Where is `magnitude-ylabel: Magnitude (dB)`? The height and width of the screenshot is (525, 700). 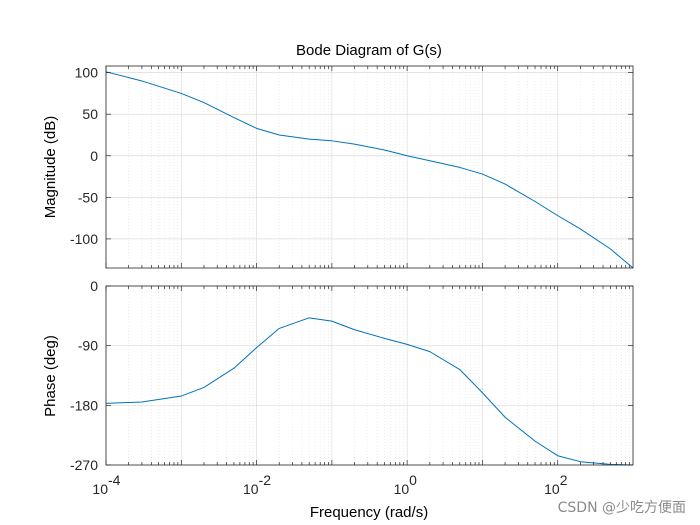 magnitude-ylabel: Magnitude (dB) is located at coordinates (50, 167).